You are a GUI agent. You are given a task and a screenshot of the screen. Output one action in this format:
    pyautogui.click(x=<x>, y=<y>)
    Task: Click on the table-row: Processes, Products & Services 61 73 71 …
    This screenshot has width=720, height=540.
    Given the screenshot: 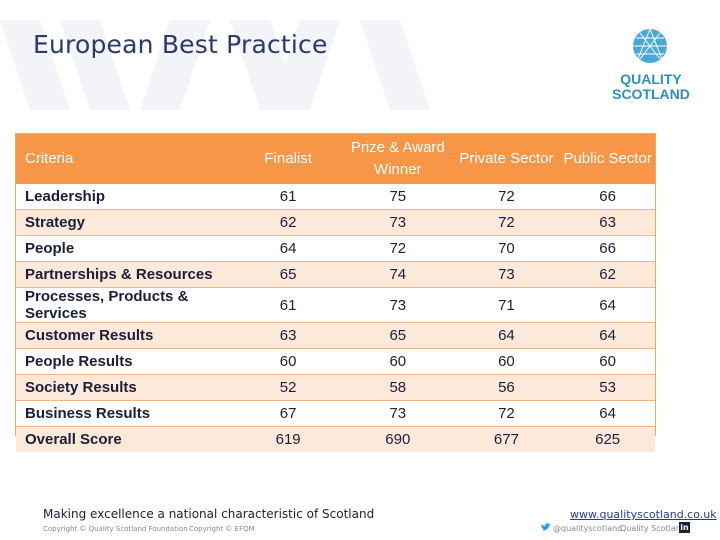 What is the action you would take?
    pyautogui.click(x=335, y=305)
    